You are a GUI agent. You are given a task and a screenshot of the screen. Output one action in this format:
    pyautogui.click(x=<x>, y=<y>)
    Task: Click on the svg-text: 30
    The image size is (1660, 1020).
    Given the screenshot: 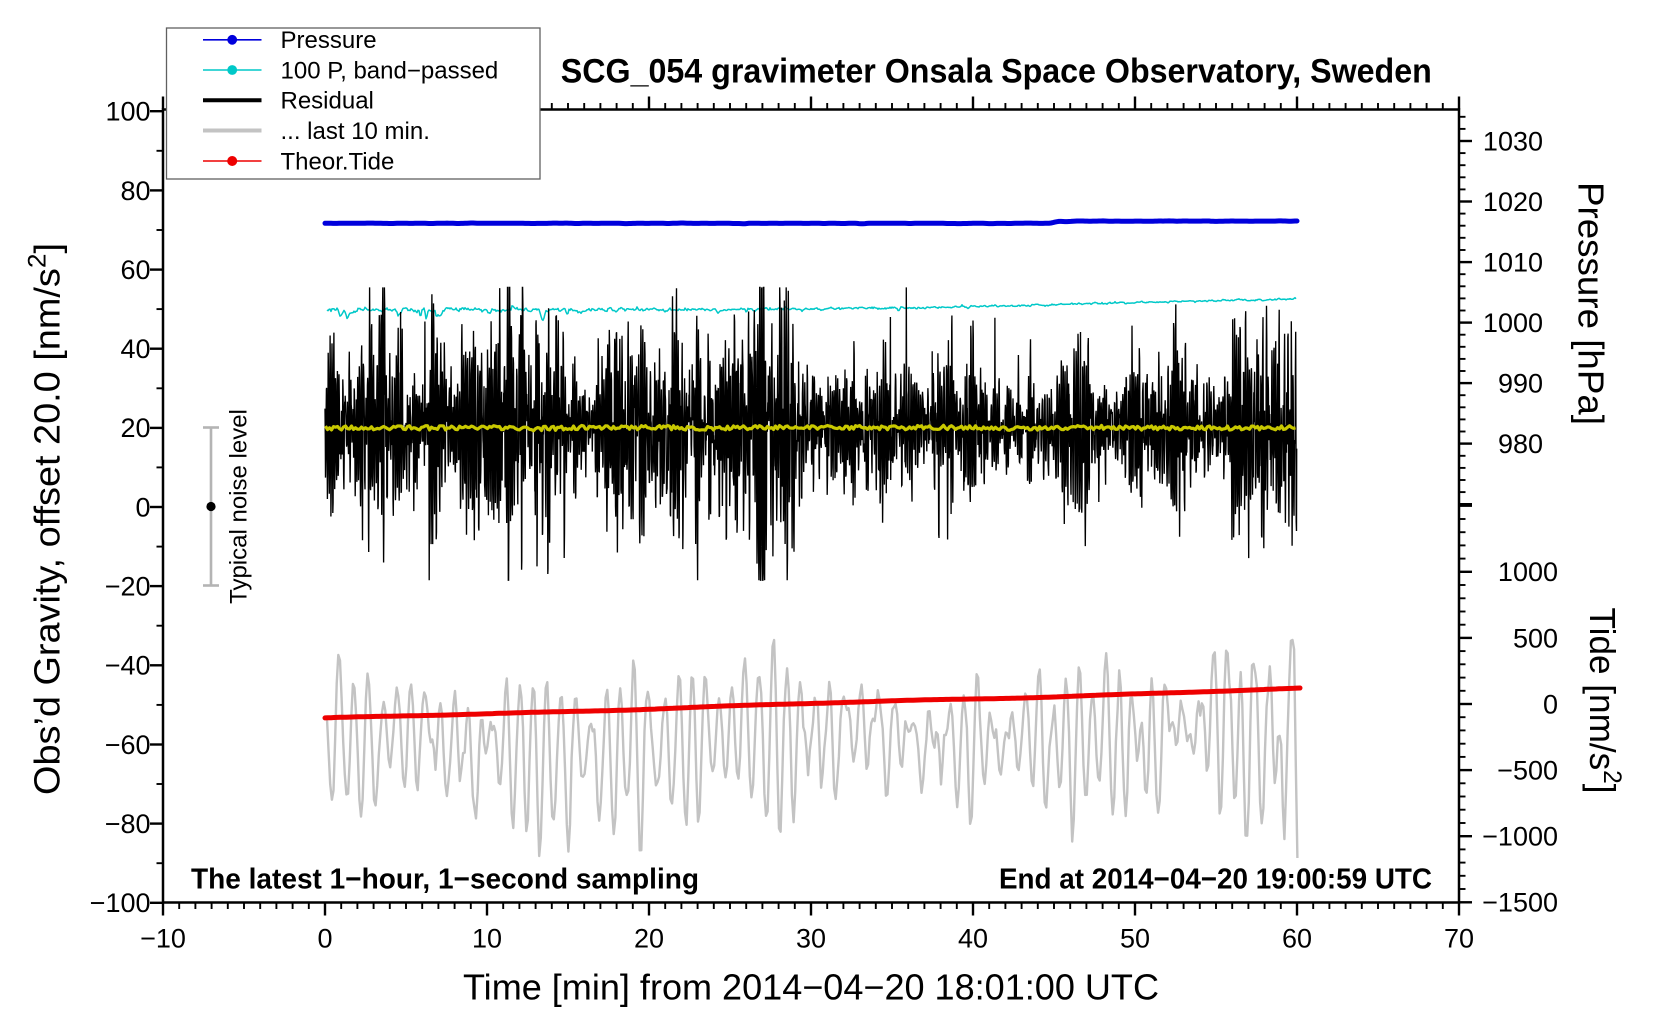 What is the action you would take?
    pyautogui.click(x=811, y=939)
    